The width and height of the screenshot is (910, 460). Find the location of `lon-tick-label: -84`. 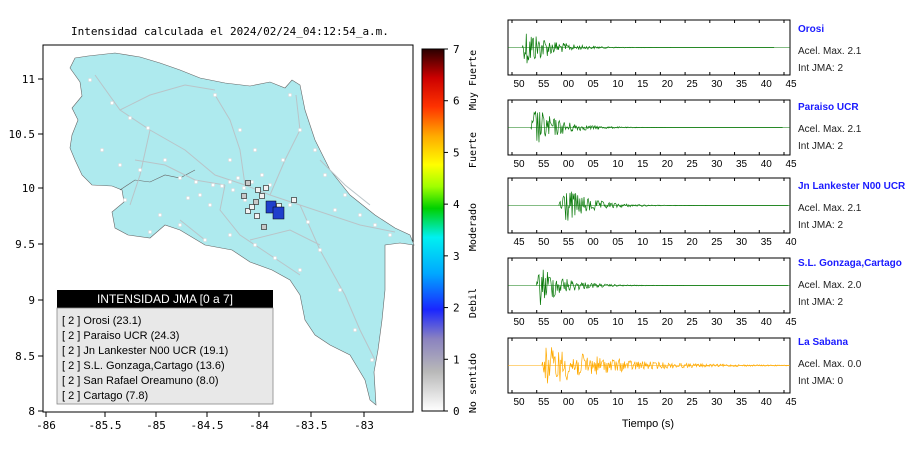

lon-tick-label: -84 is located at coordinates (259, 425).